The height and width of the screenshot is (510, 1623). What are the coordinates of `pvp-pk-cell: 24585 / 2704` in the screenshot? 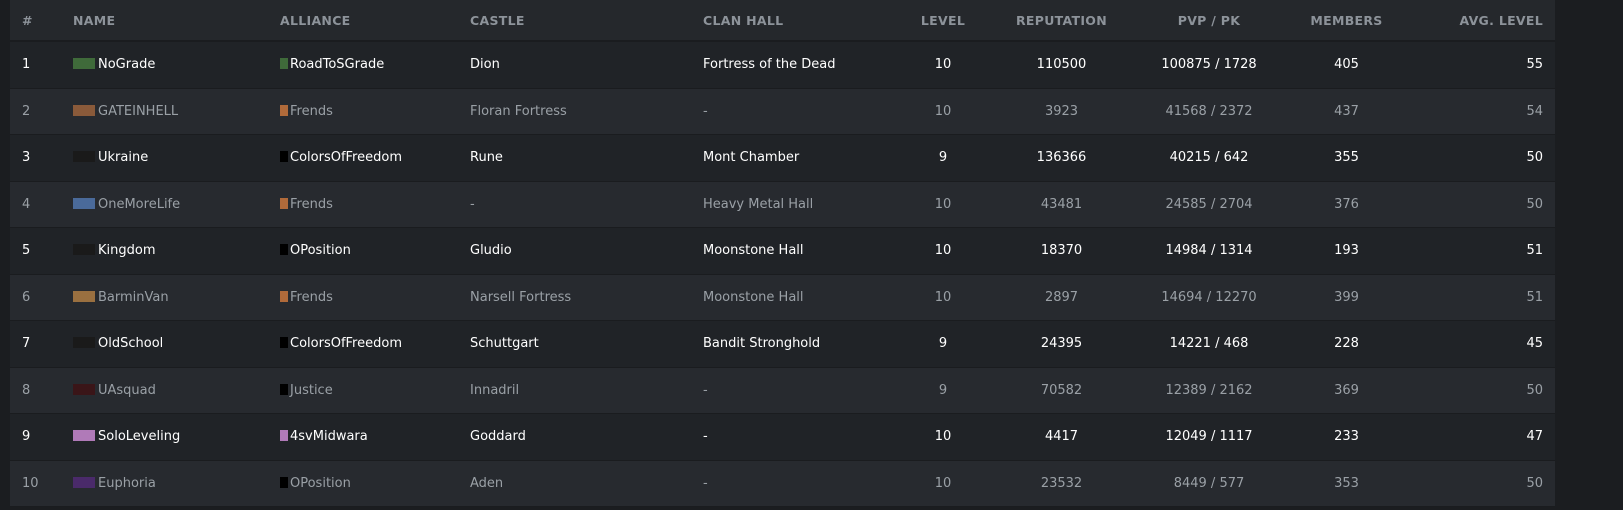 It's located at (1209, 204).